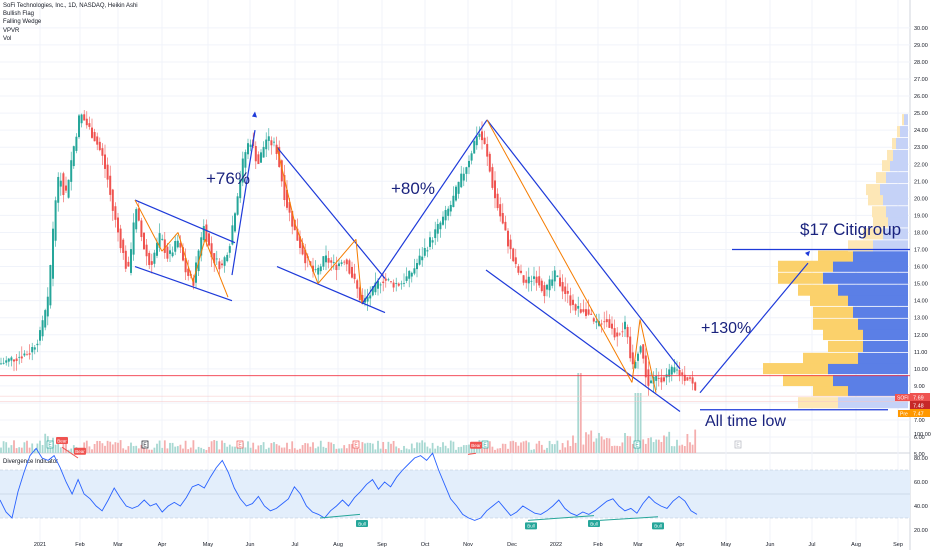 This screenshot has width=932, height=550. What do you see at coordinates (22, 22) in the screenshot?
I see `legend-falling-wedge: Falling Wedge` at bounding box center [22, 22].